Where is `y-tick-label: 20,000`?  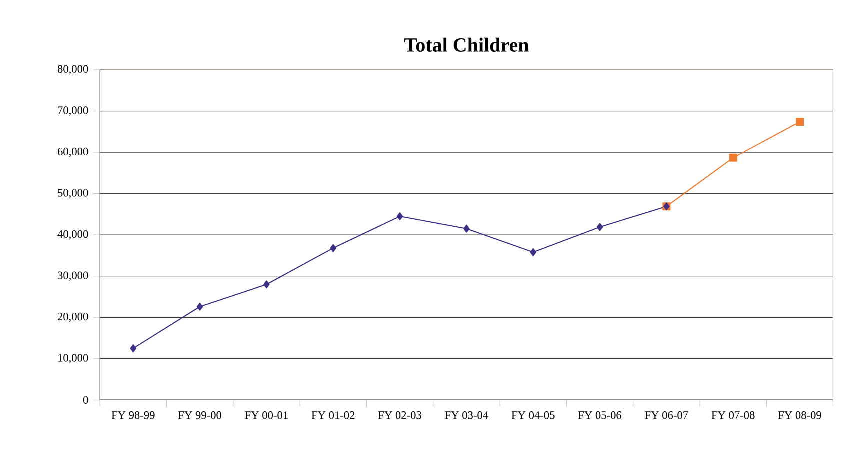
y-tick-label: 20,000 is located at coordinates (73, 317).